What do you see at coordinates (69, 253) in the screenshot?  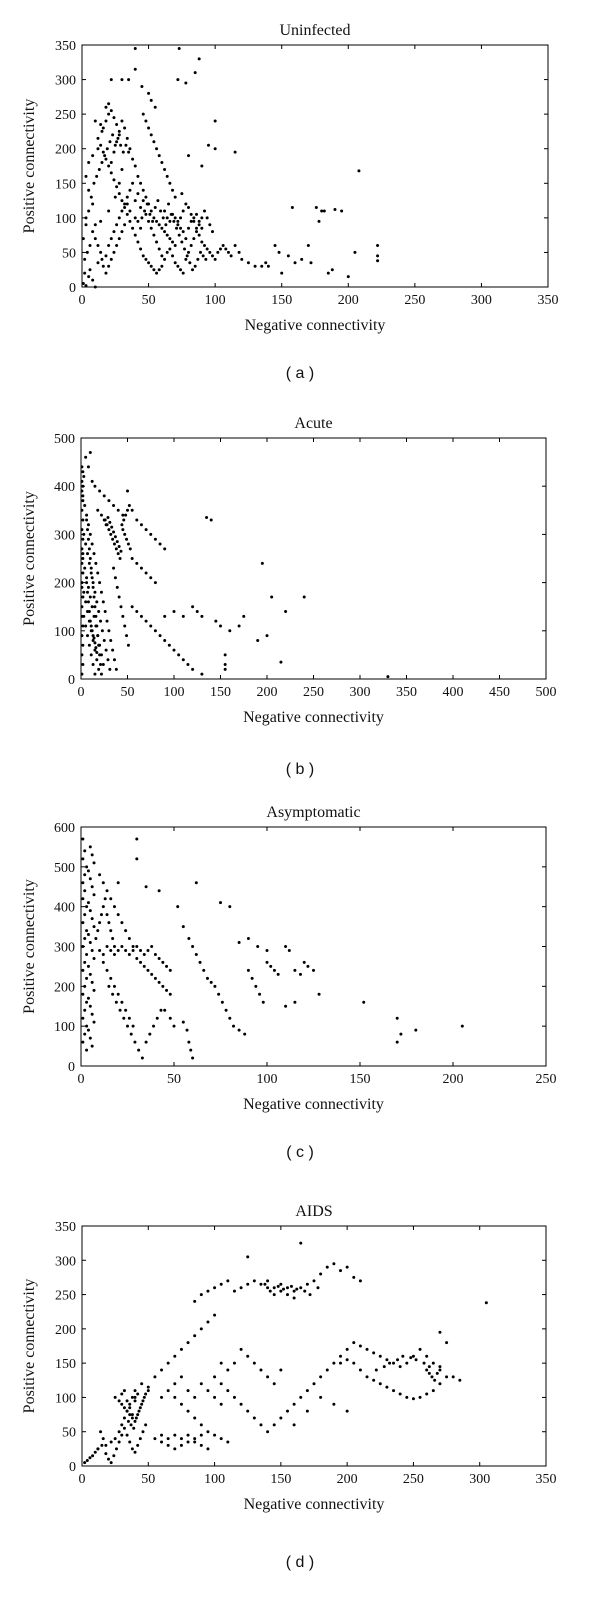 I see `y-tick-label: 50` at bounding box center [69, 253].